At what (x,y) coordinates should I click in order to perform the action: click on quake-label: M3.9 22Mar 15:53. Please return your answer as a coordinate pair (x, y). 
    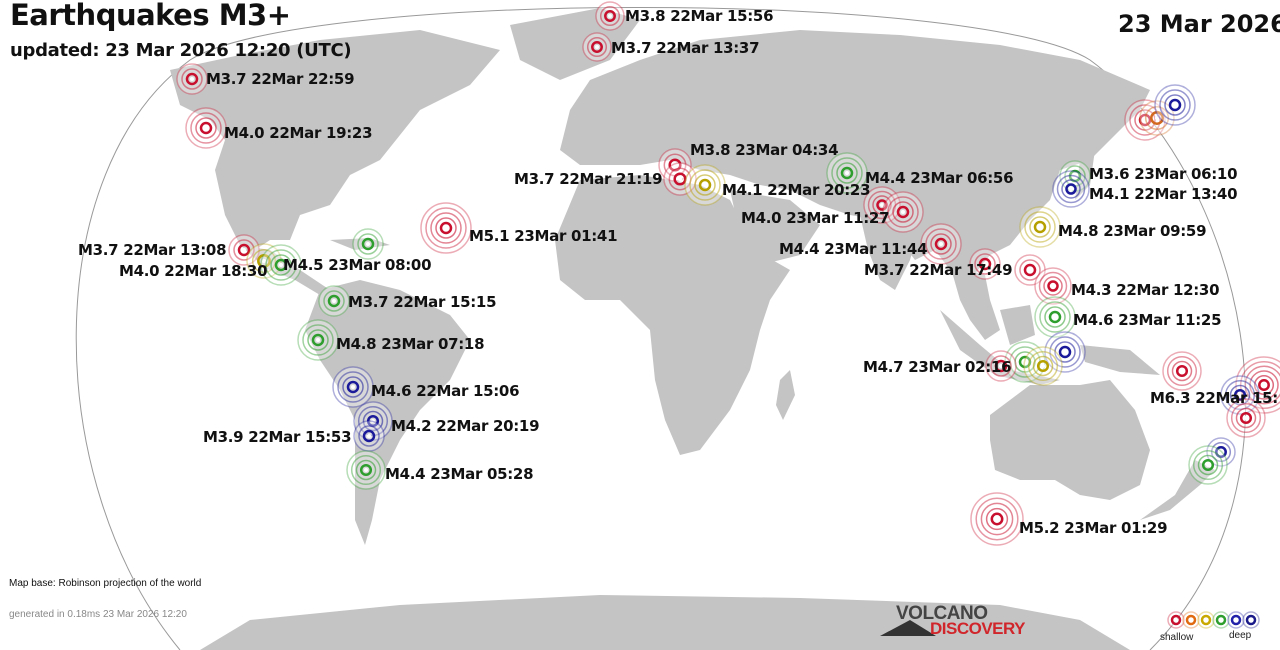
    Looking at the image, I should click on (277, 437).